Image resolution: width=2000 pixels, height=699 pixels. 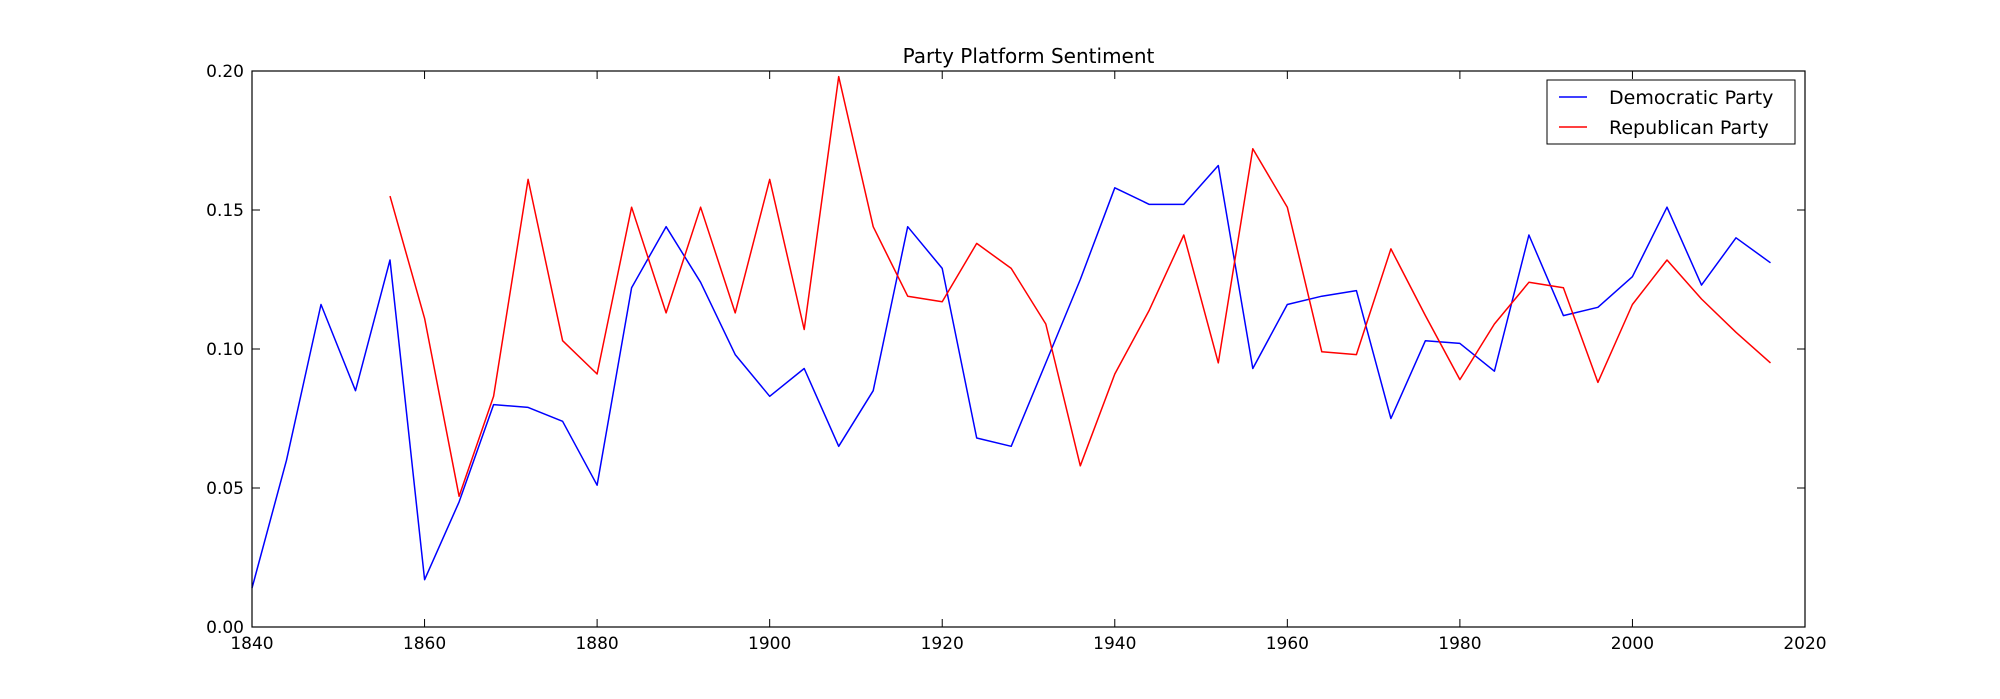 What do you see at coordinates (225, 72) in the screenshot?
I see `y-tick-label: 0.20` at bounding box center [225, 72].